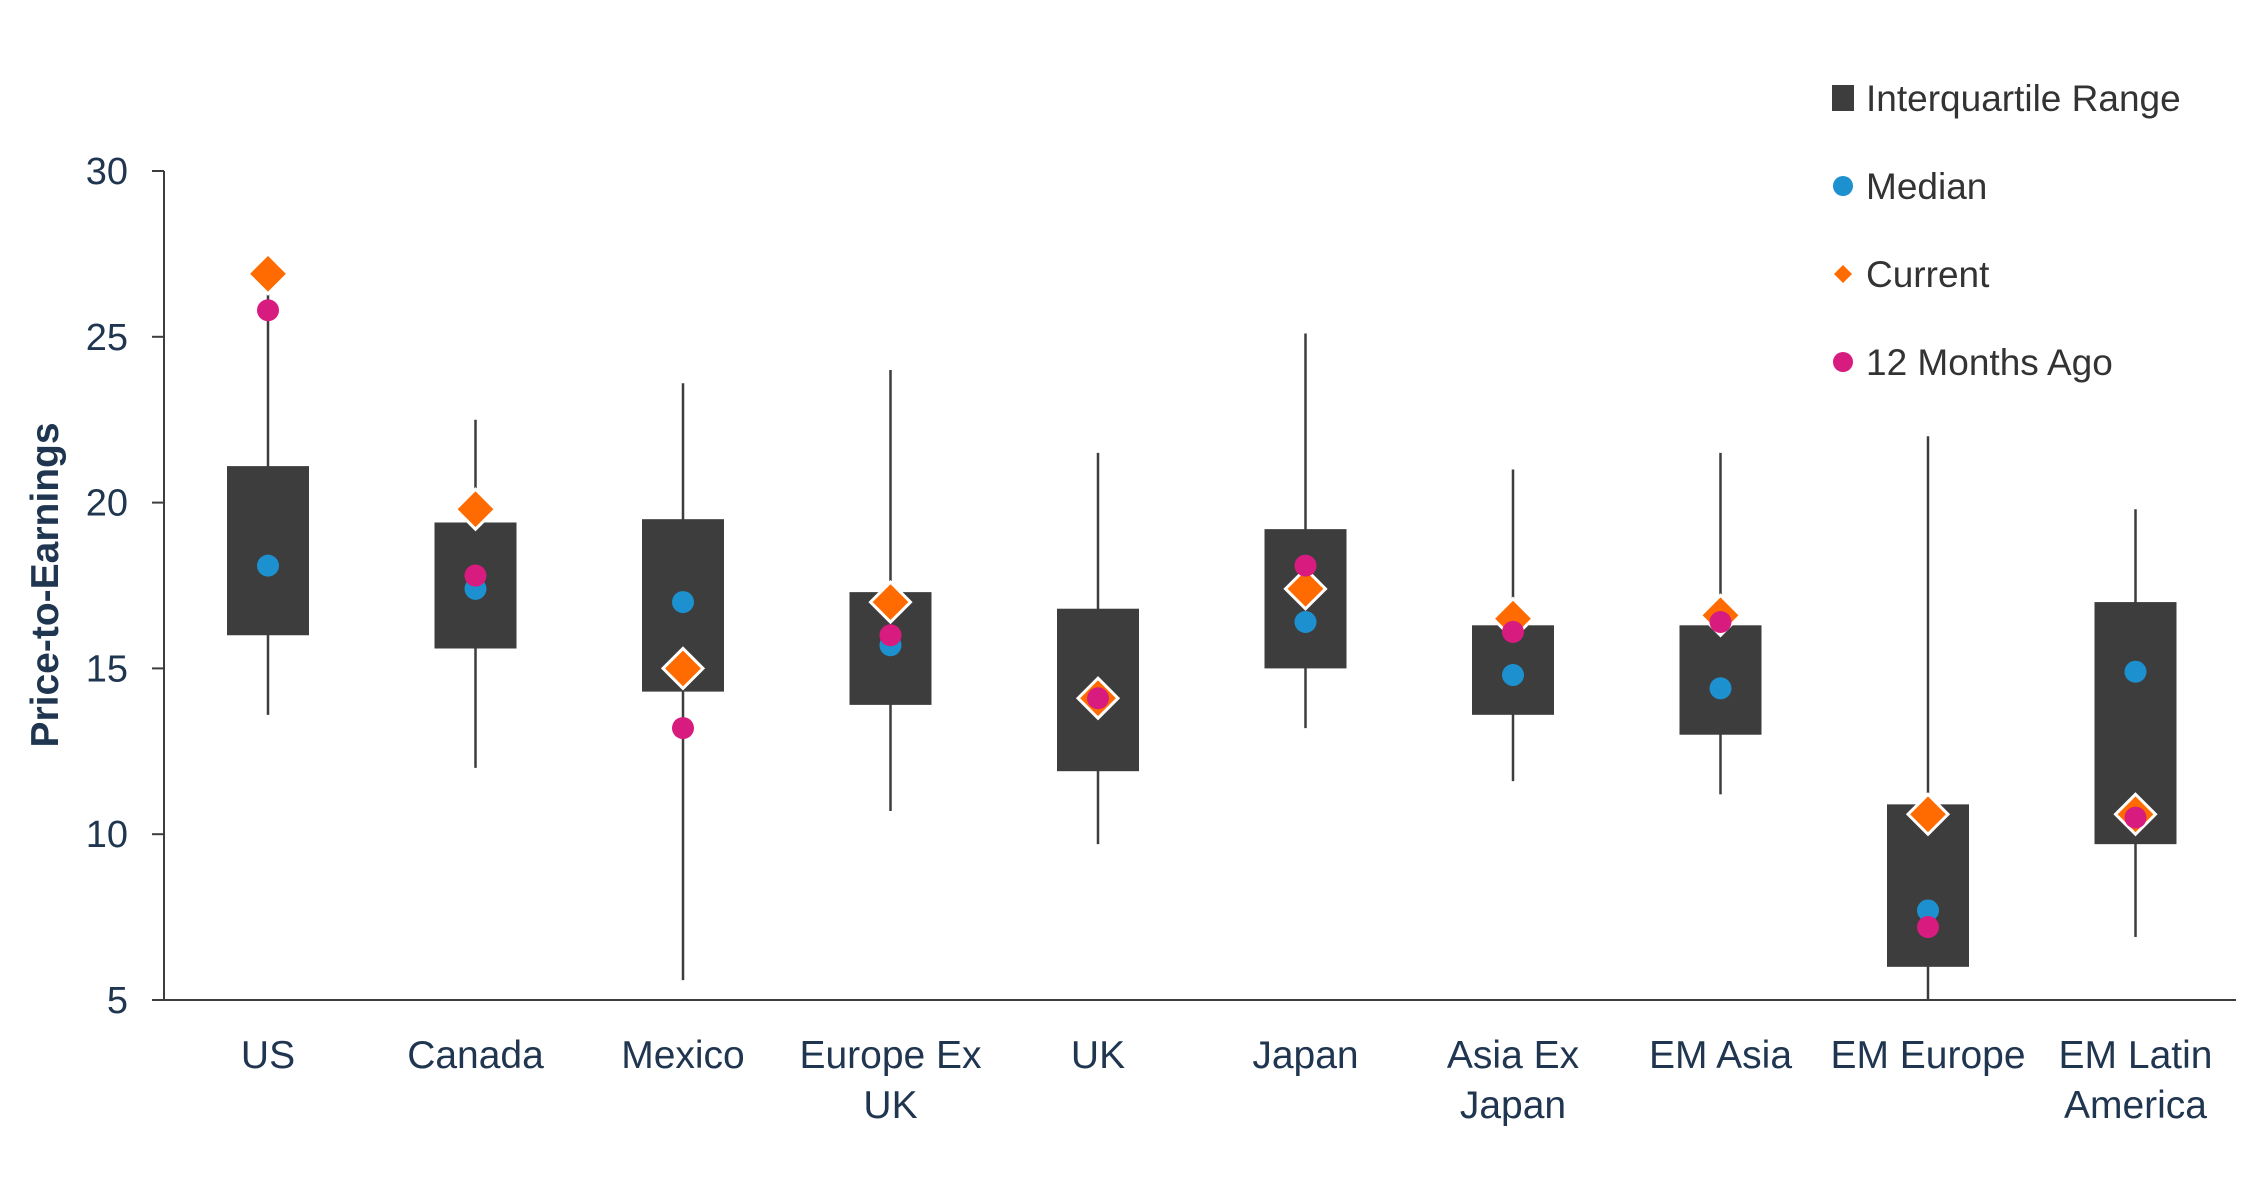 This screenshot has height=1178, width=2244. I want to click on category-label: Asia Ex, so click(1513, 1055).